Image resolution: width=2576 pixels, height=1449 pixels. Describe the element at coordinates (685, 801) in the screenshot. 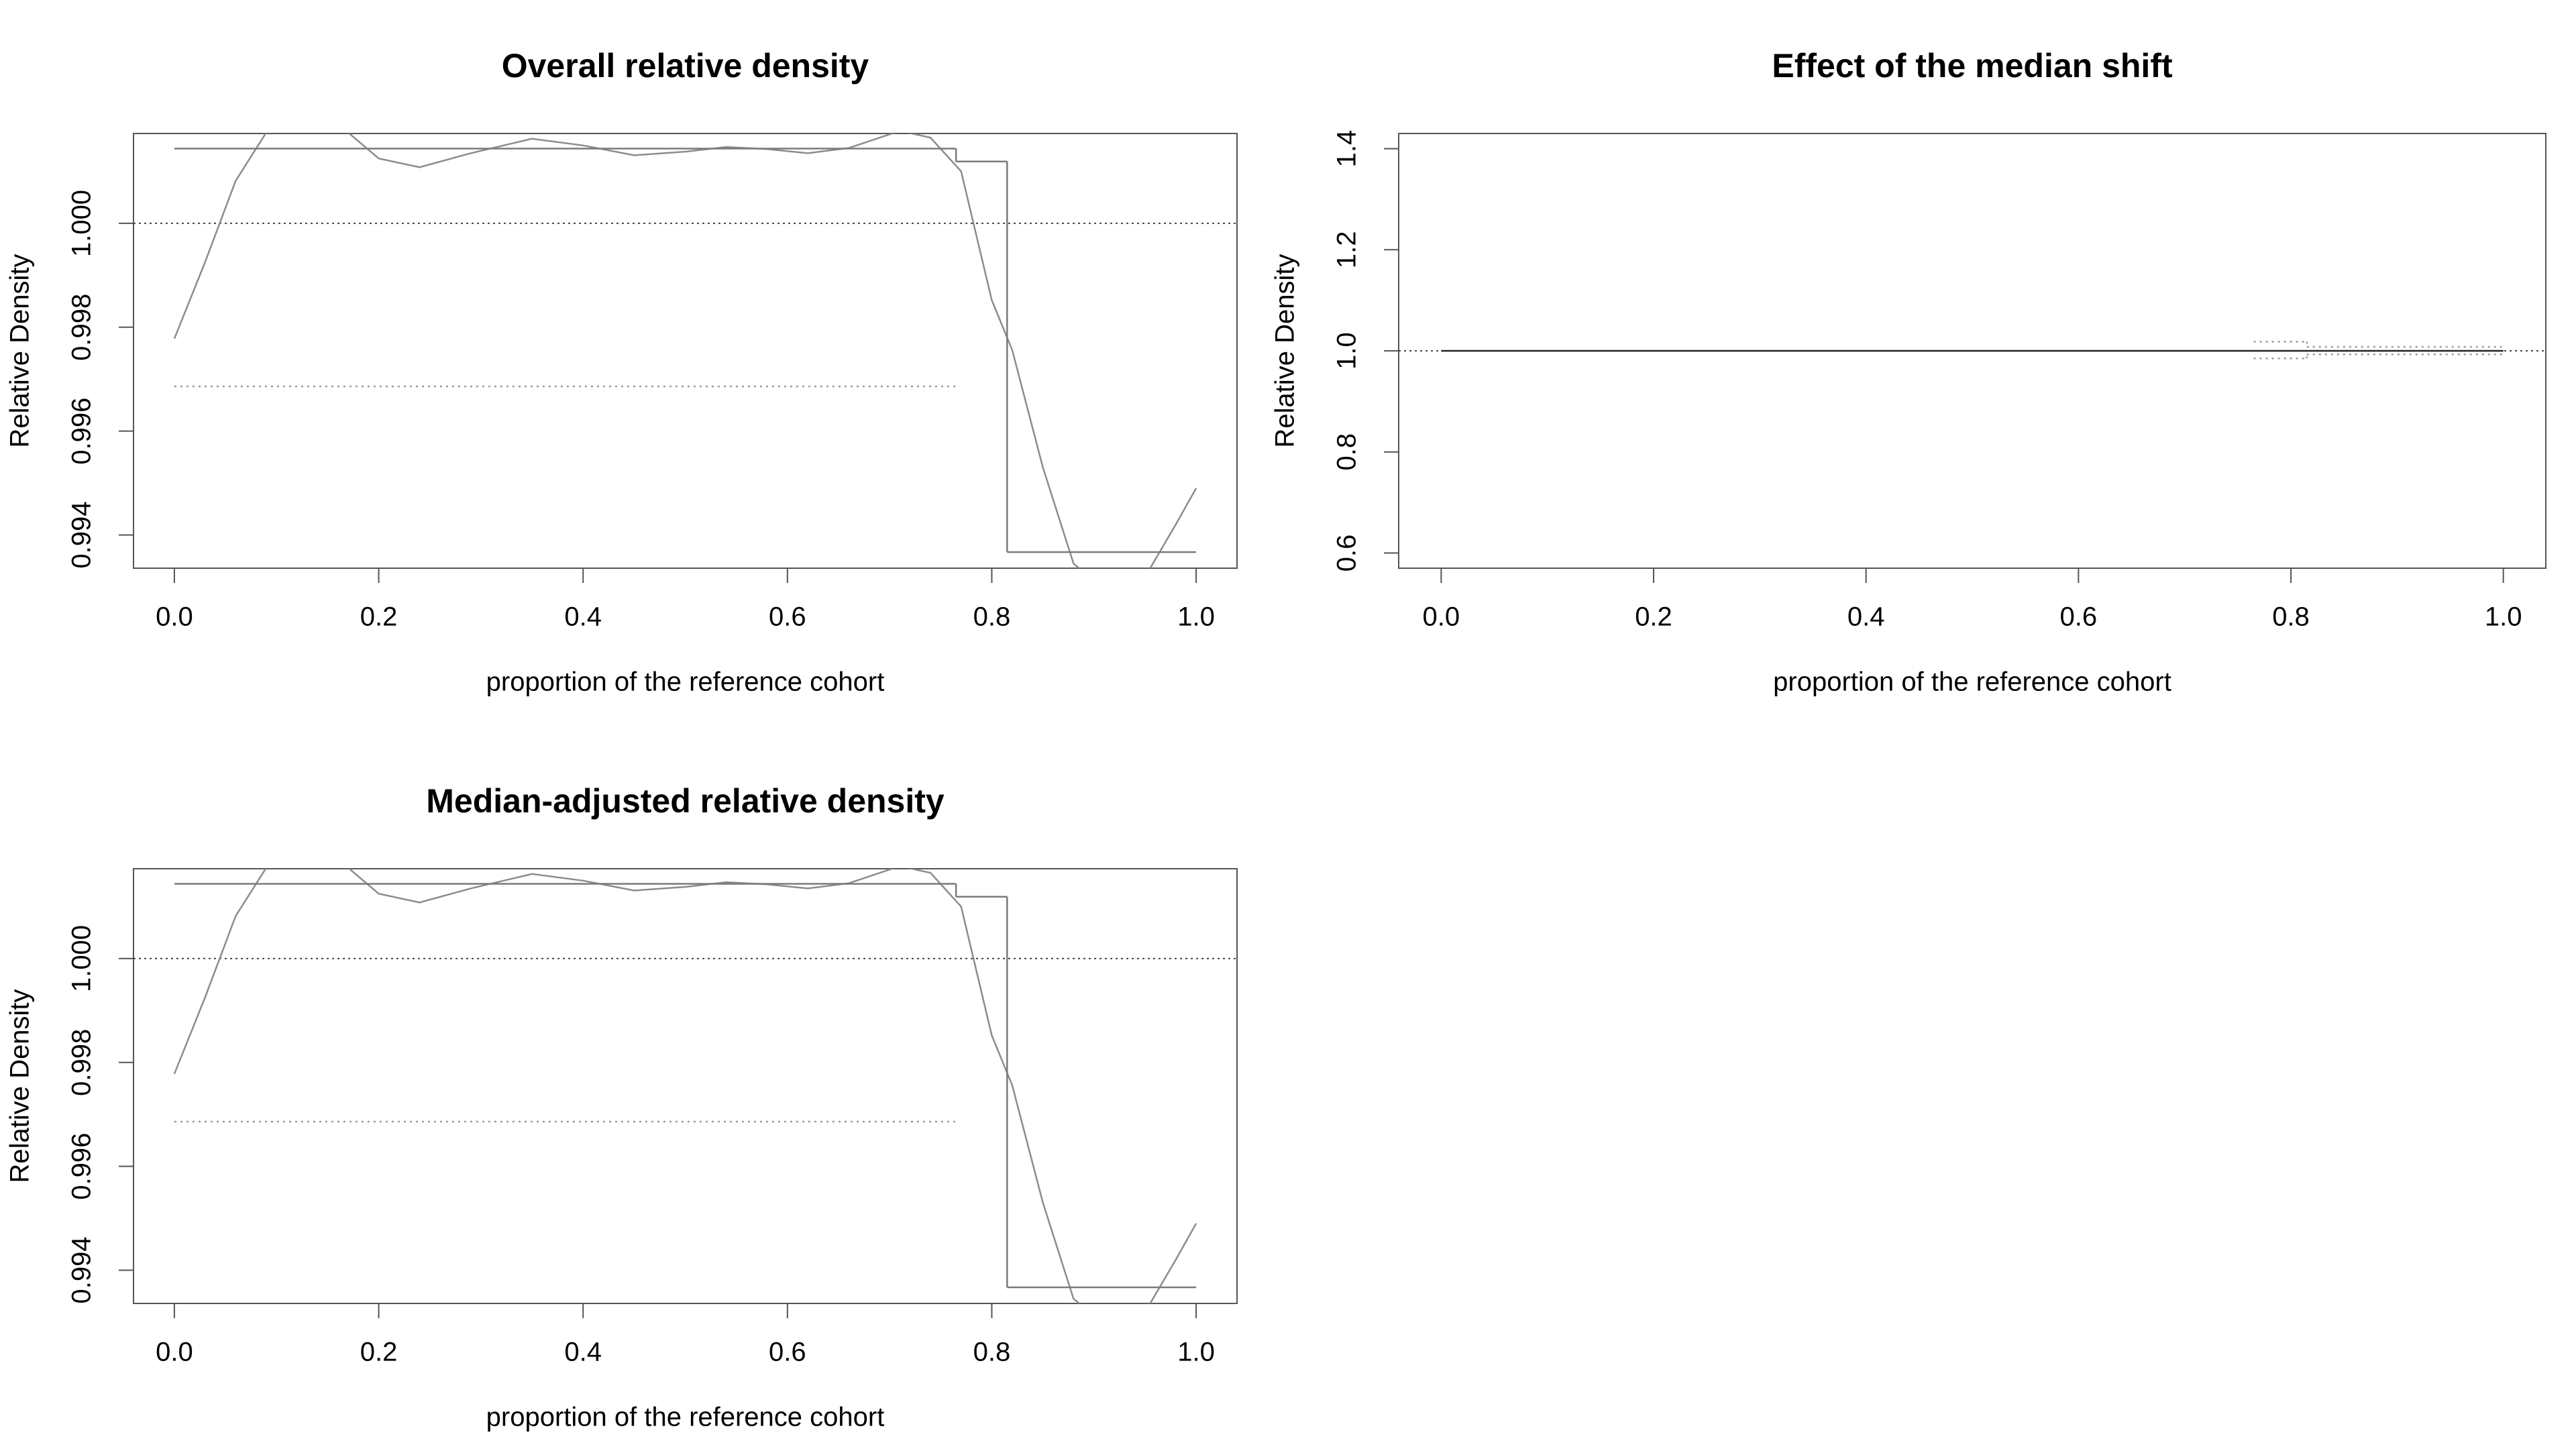

I see `chart-title: Median-adjusted relative density` at that location.